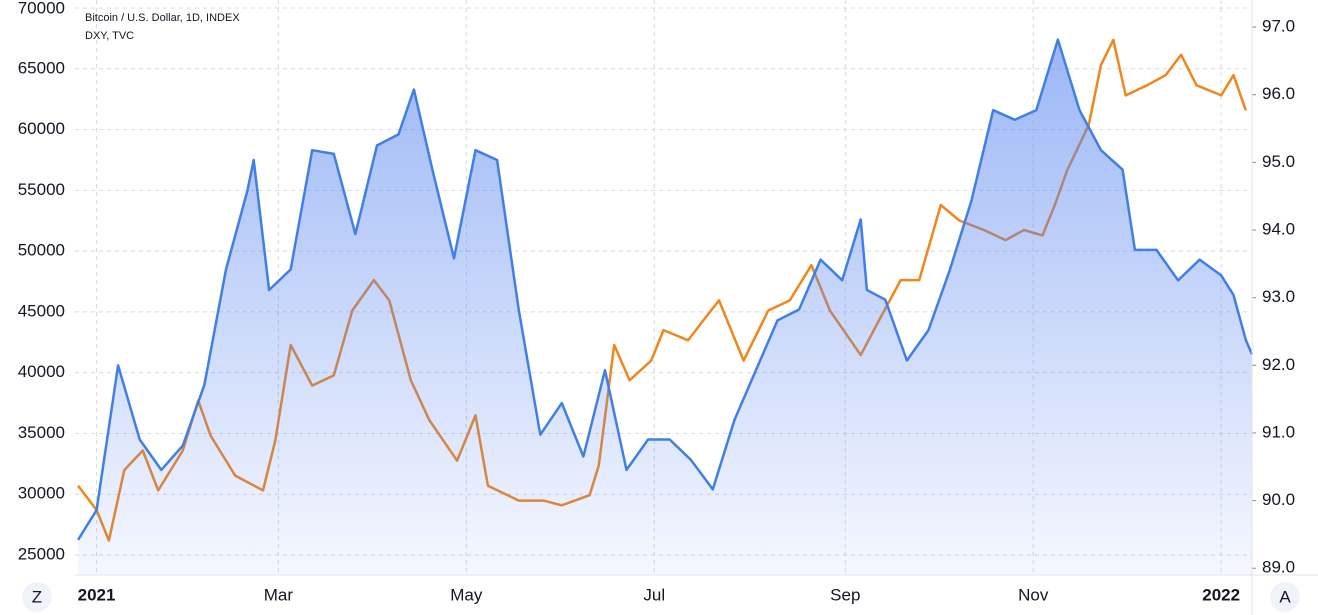 Image resolution: width=1318 pixels, height=615 pixels. I want to click on x-tick-label: Mar, so click(279, 594).